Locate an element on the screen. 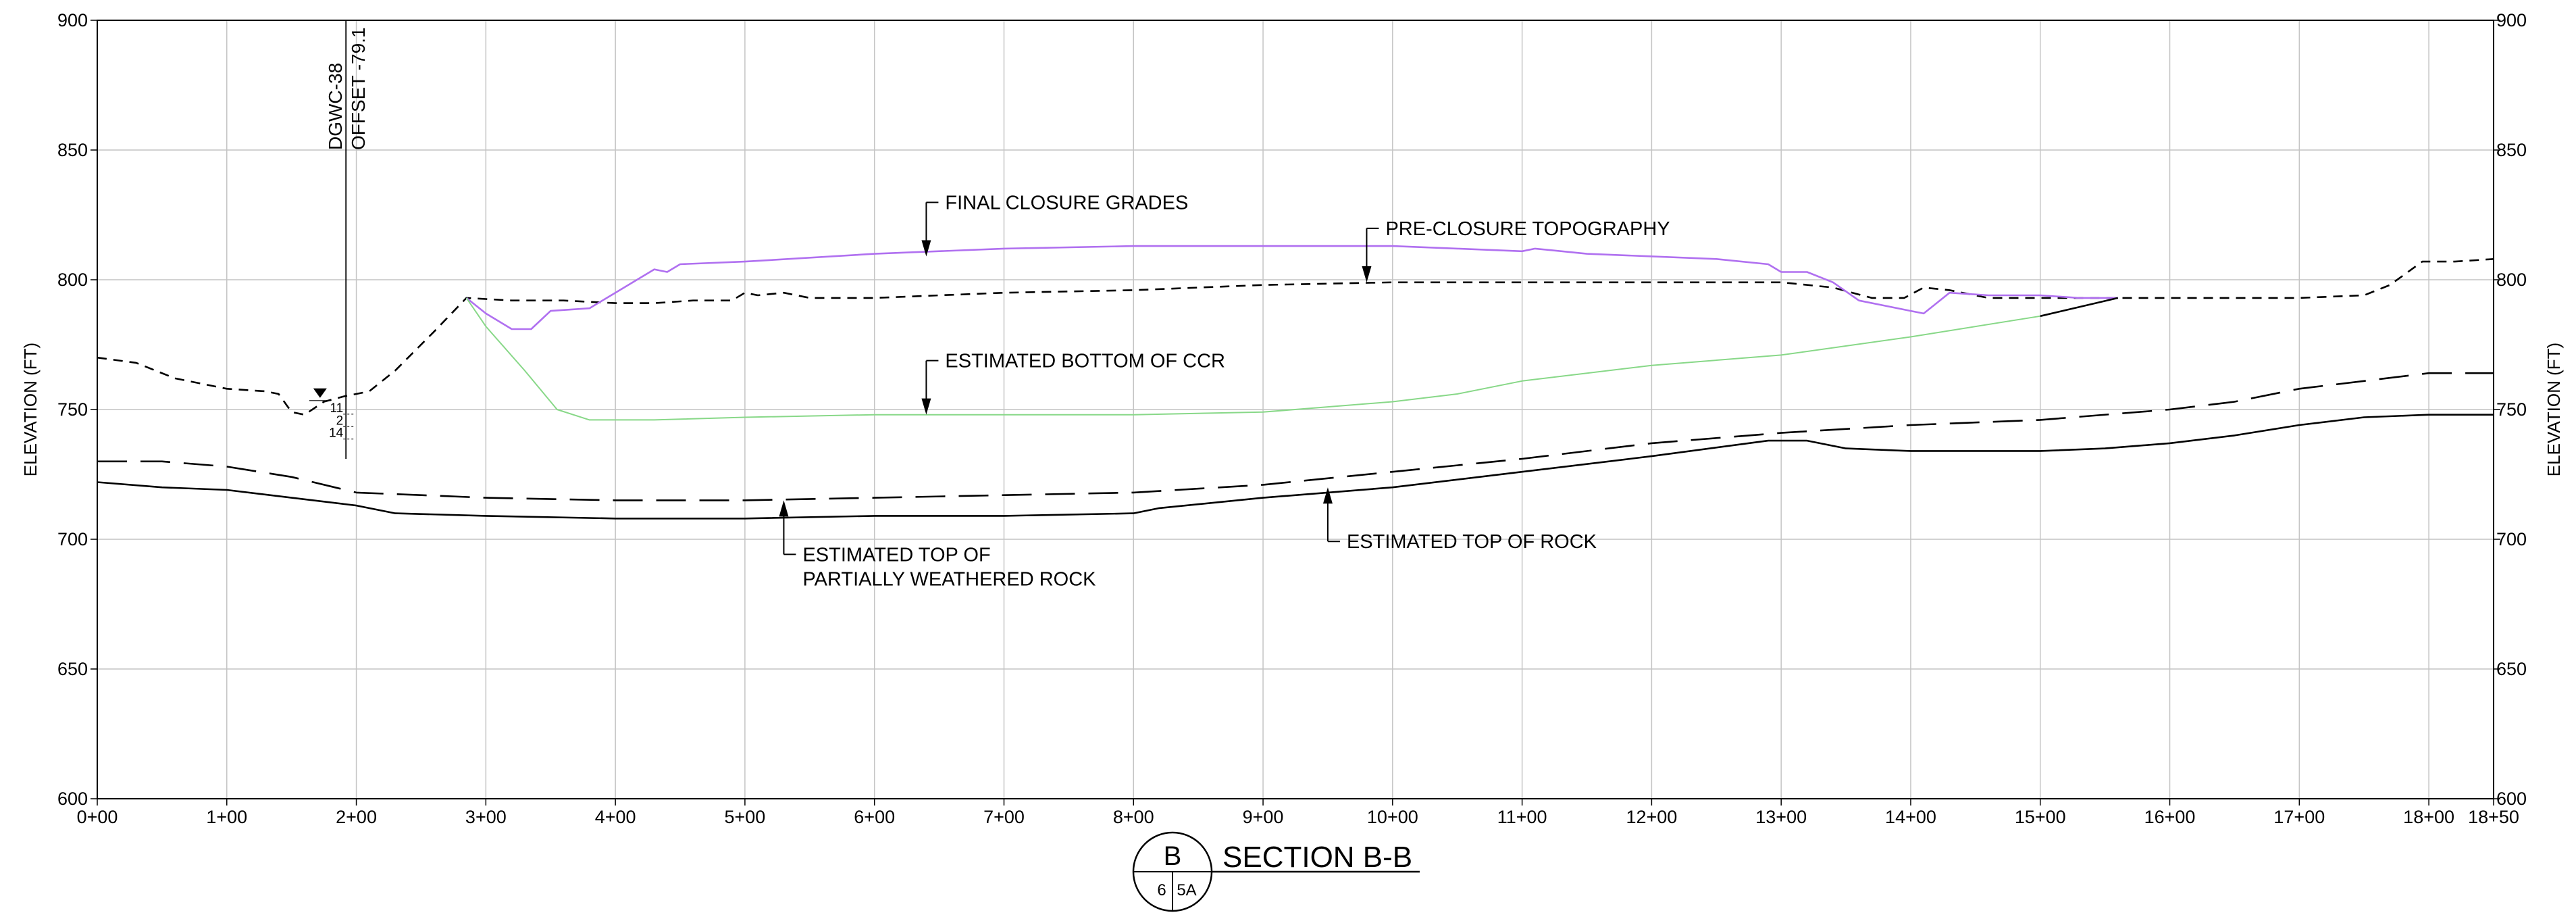 Image resolution: width=2576 pixels, height=917 pixels. series-top-rock is located at coordinates (1295, 467).